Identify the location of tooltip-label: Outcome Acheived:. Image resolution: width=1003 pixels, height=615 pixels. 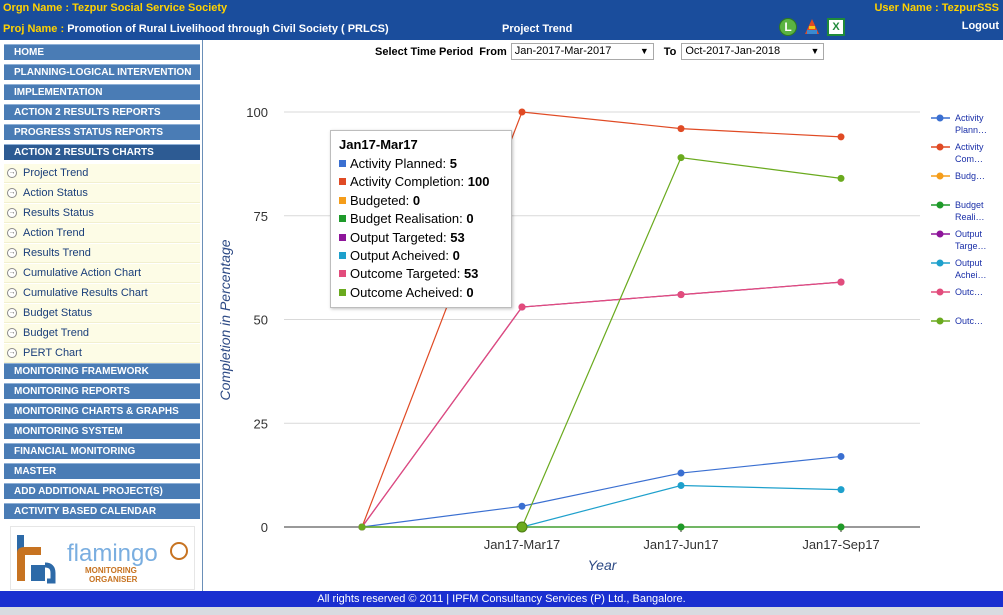
(406, 292).